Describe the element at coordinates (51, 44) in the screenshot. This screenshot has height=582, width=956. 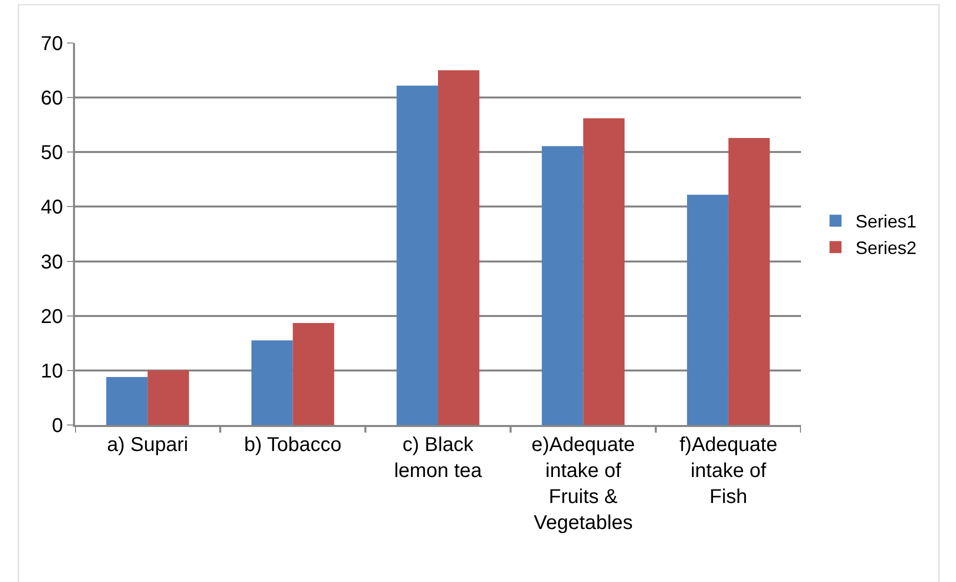
I see `y-tick-label: 70` at that location.